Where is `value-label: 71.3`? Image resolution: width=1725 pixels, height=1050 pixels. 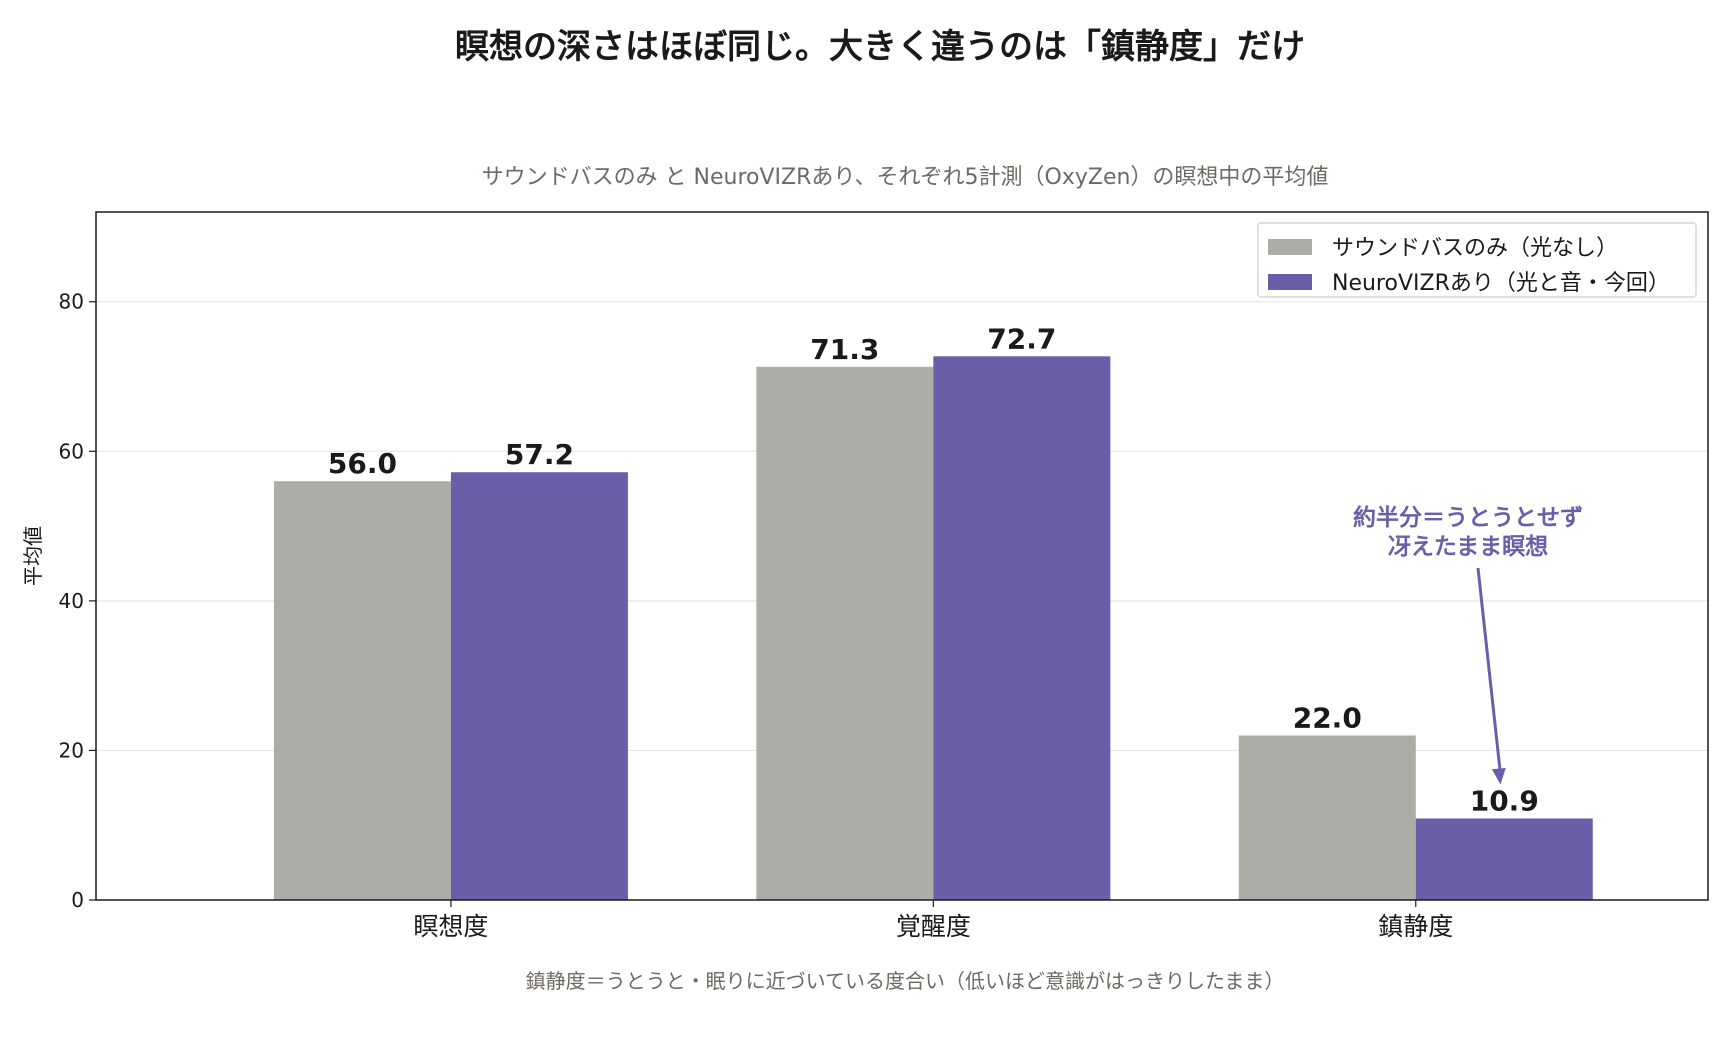 value-label: 71.3 is located at coordinates (844, 349).